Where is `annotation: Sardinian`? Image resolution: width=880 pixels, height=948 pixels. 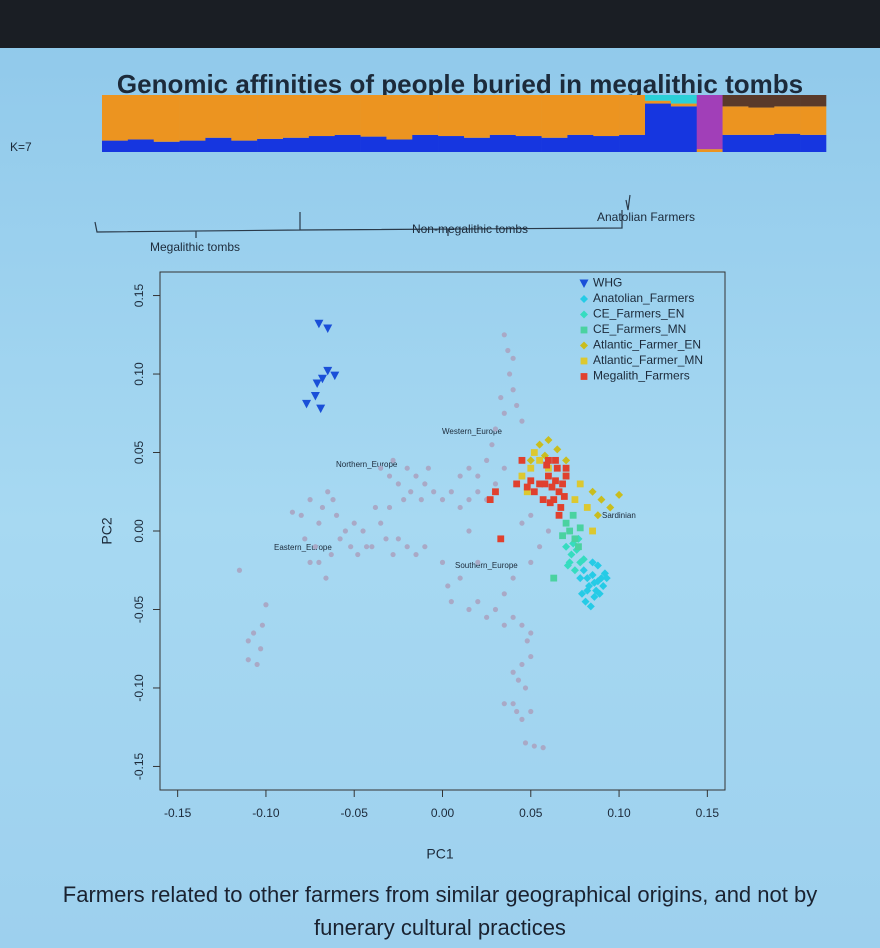
annotation: Sardinian is located at coordinates (619, 515).